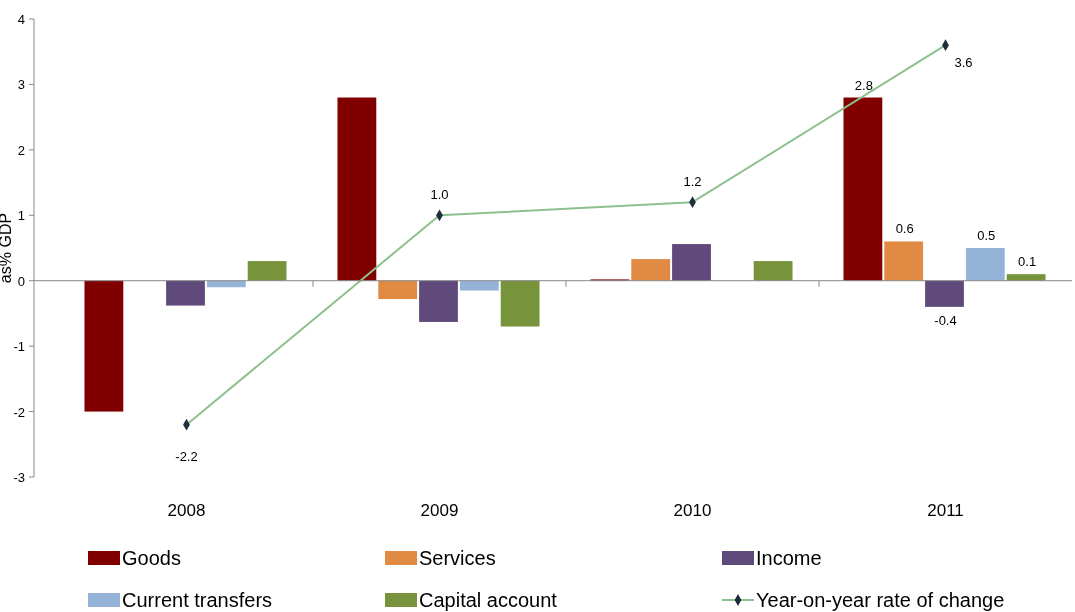 The width and height of the screenshot is (1075, 612). Describe the element at coordinates (945, 510) in the screenshot. I see `x-tick-label: 2011` at that location.